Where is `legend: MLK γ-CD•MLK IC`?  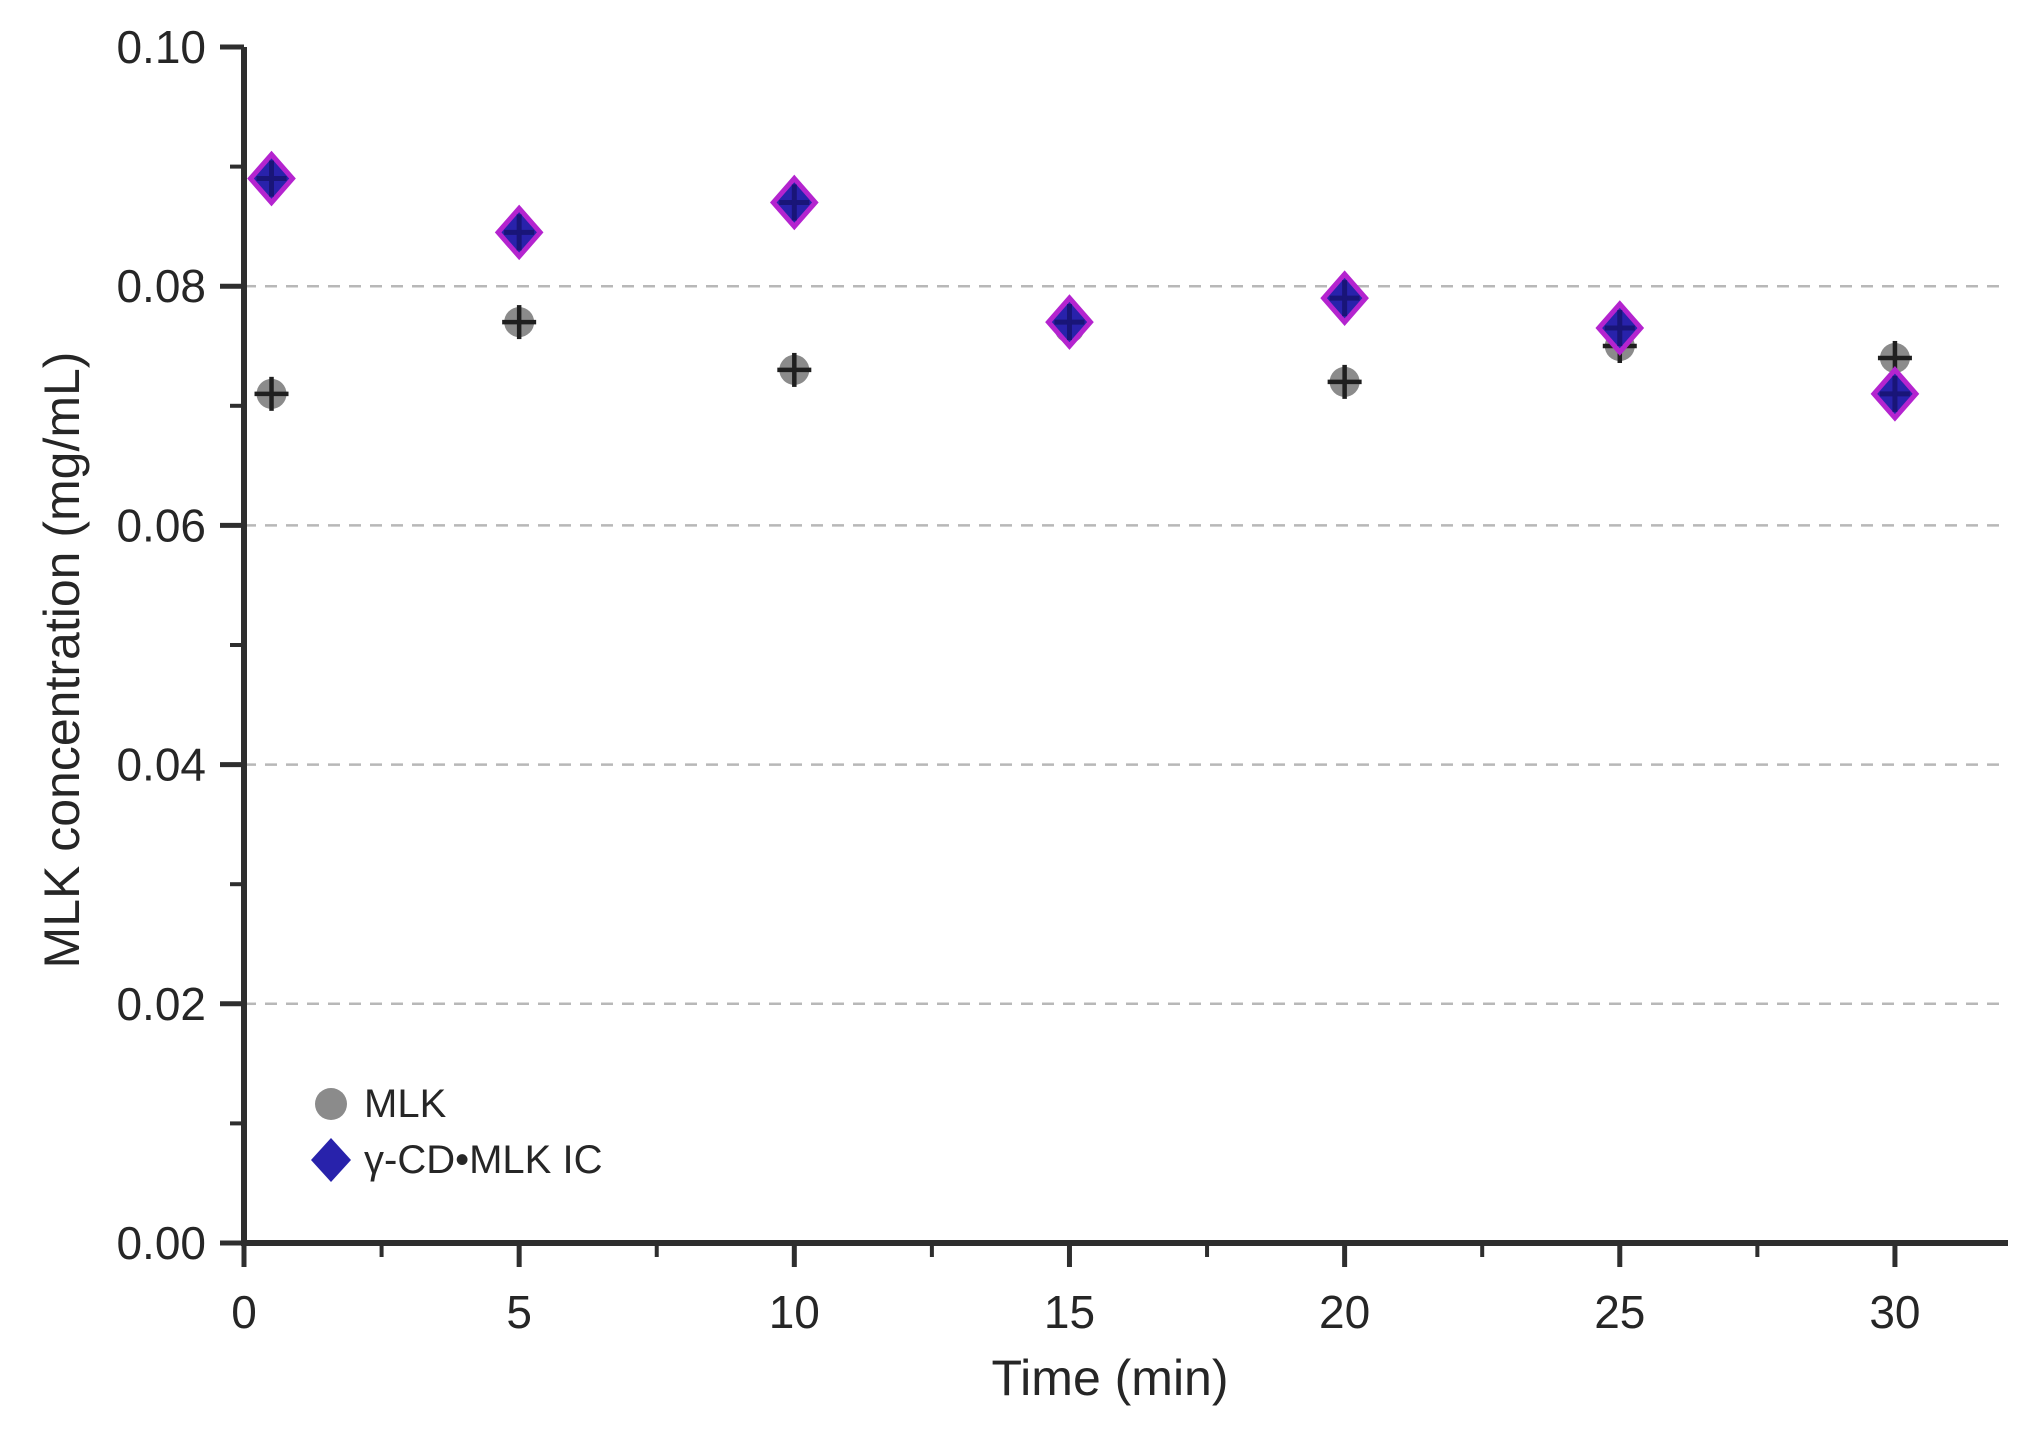
legend: MLK γ-CD•MLK IC is located at coordinates (451, 1132).